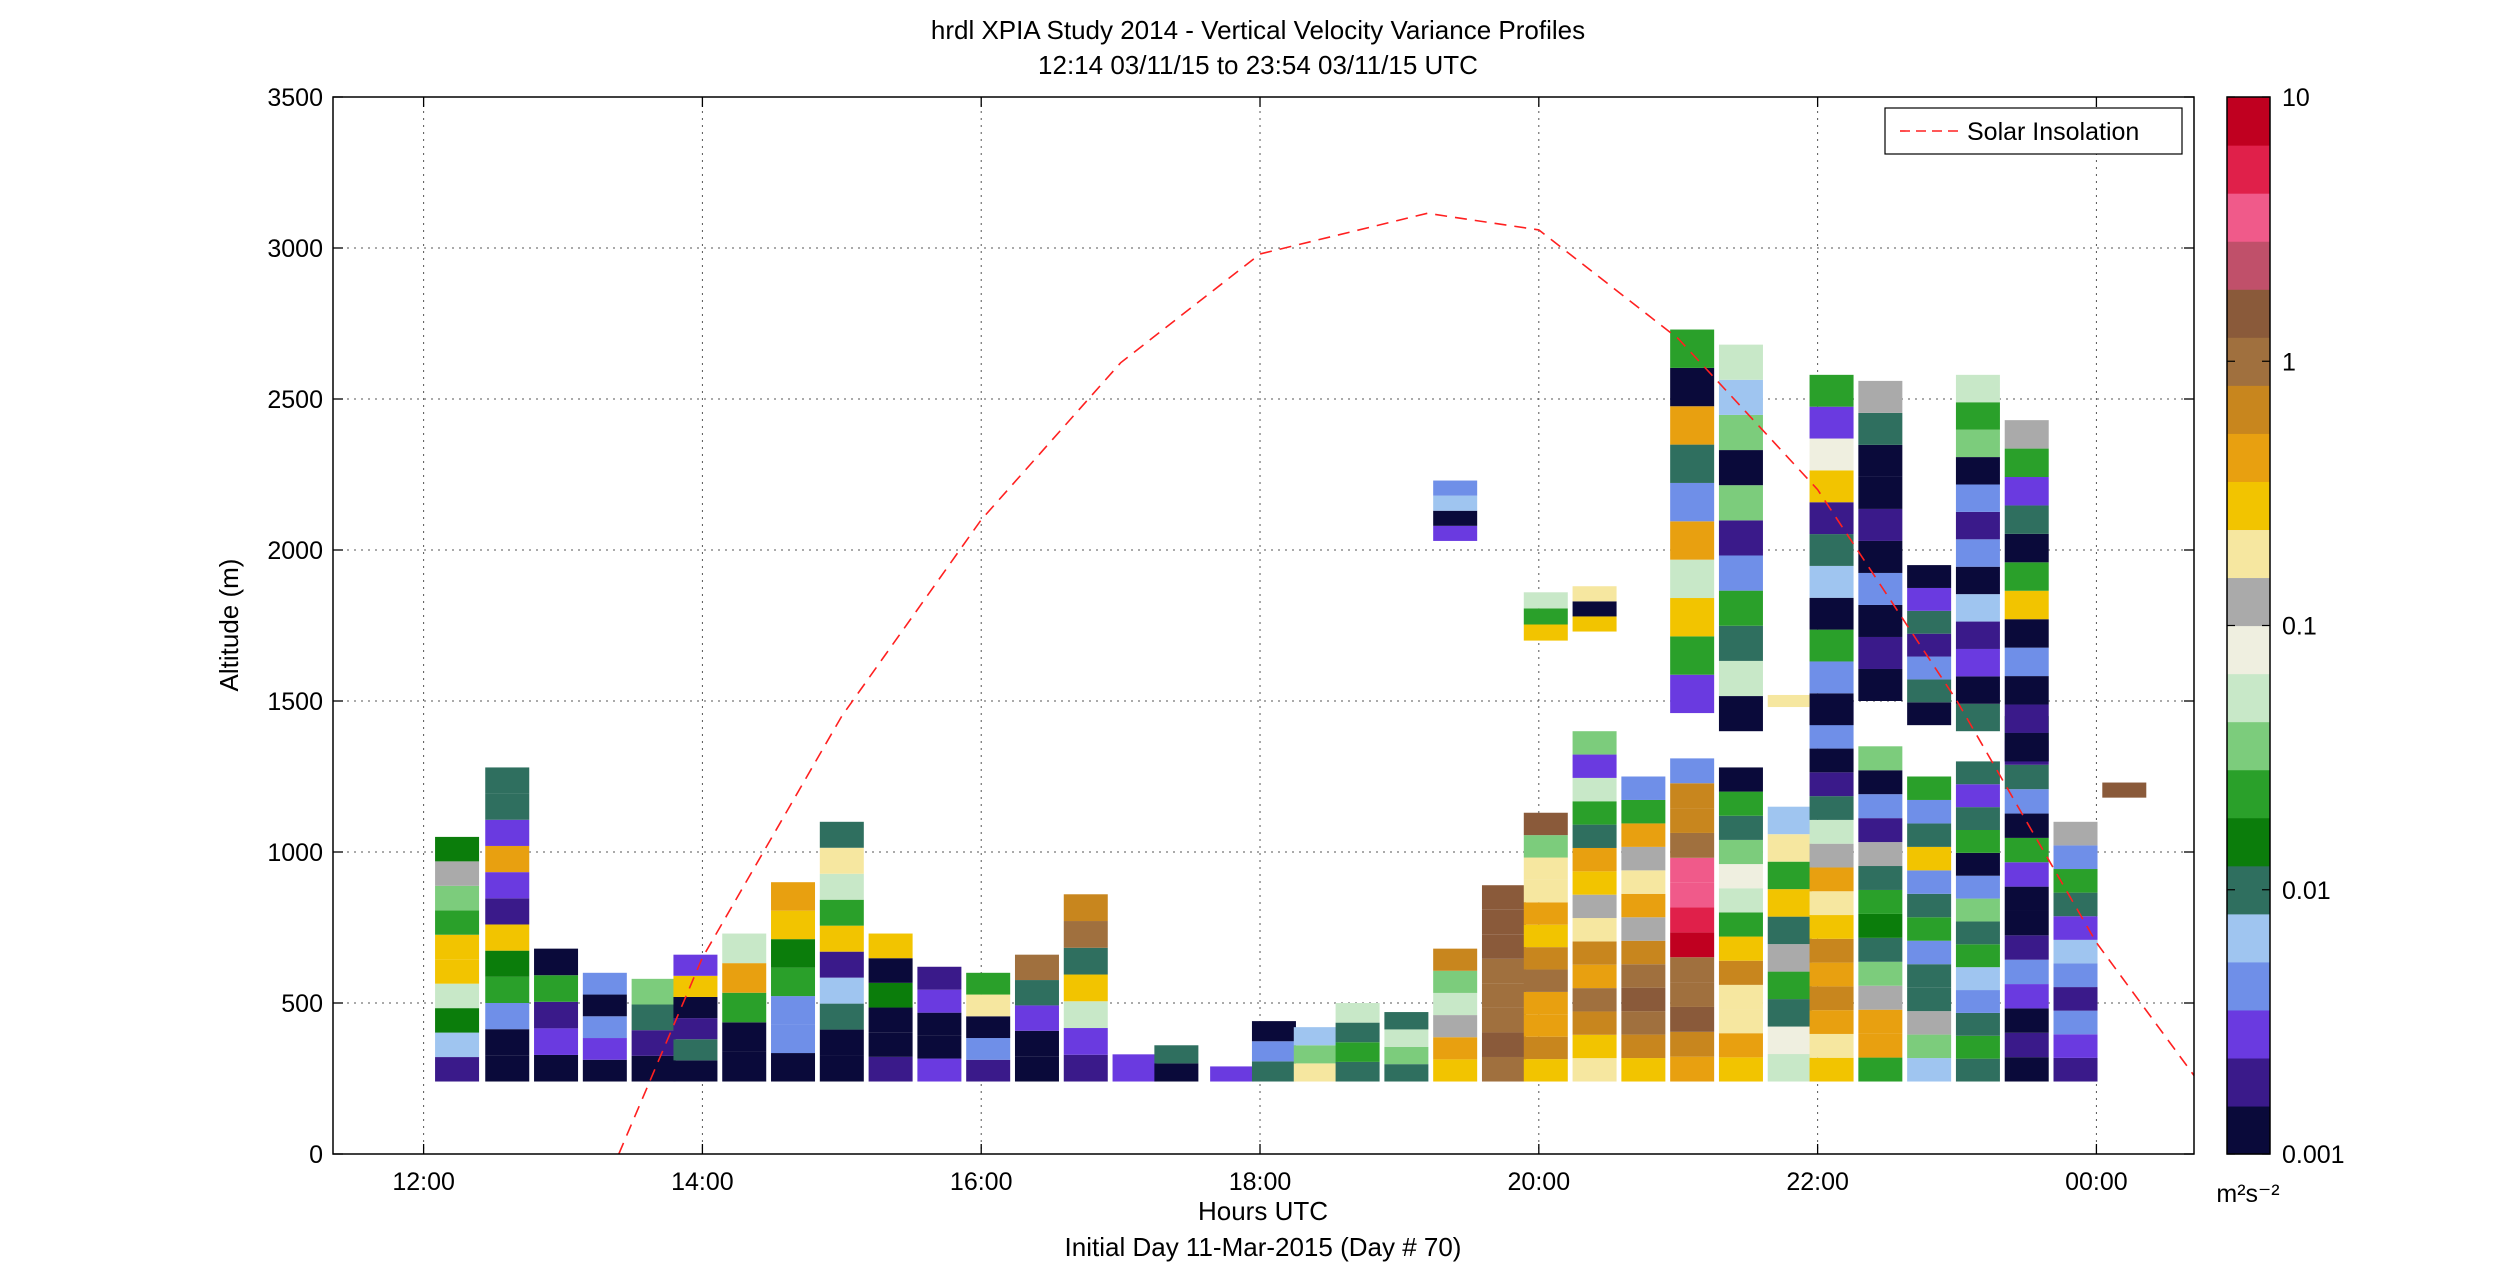 This screenshot has height=1282, width=2515. What do you see at coordinates (981, 1182) in the screenshot?
I see `x-tick-label: 16:00` at bounding box center [981, 1182].